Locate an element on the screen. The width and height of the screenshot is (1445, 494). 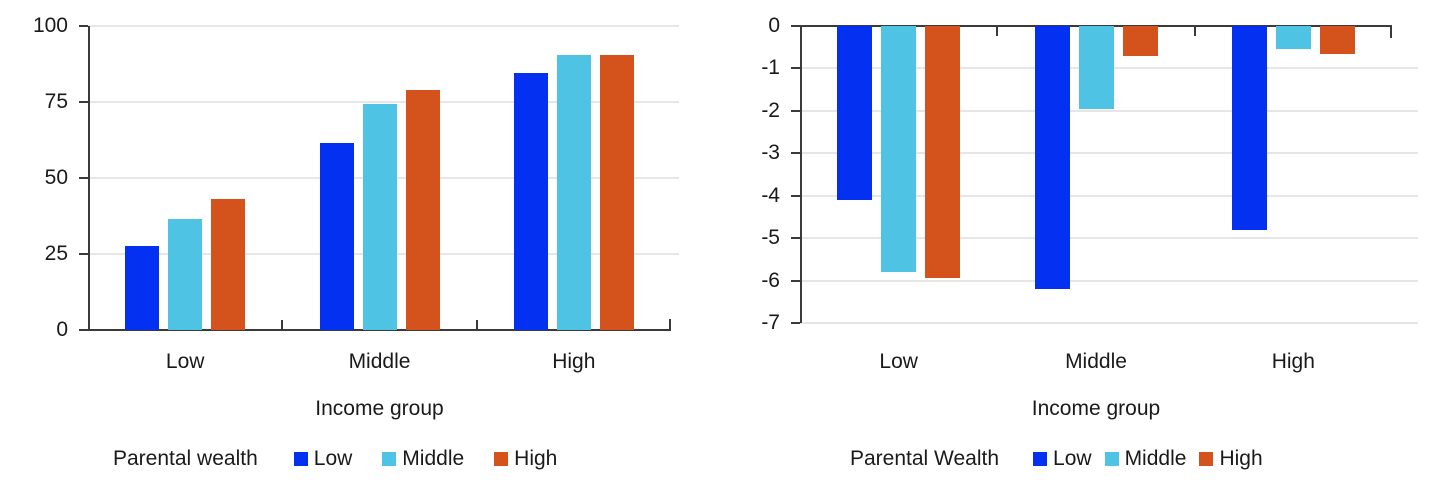
y-tick--3 is located at coordinates (795, 153).